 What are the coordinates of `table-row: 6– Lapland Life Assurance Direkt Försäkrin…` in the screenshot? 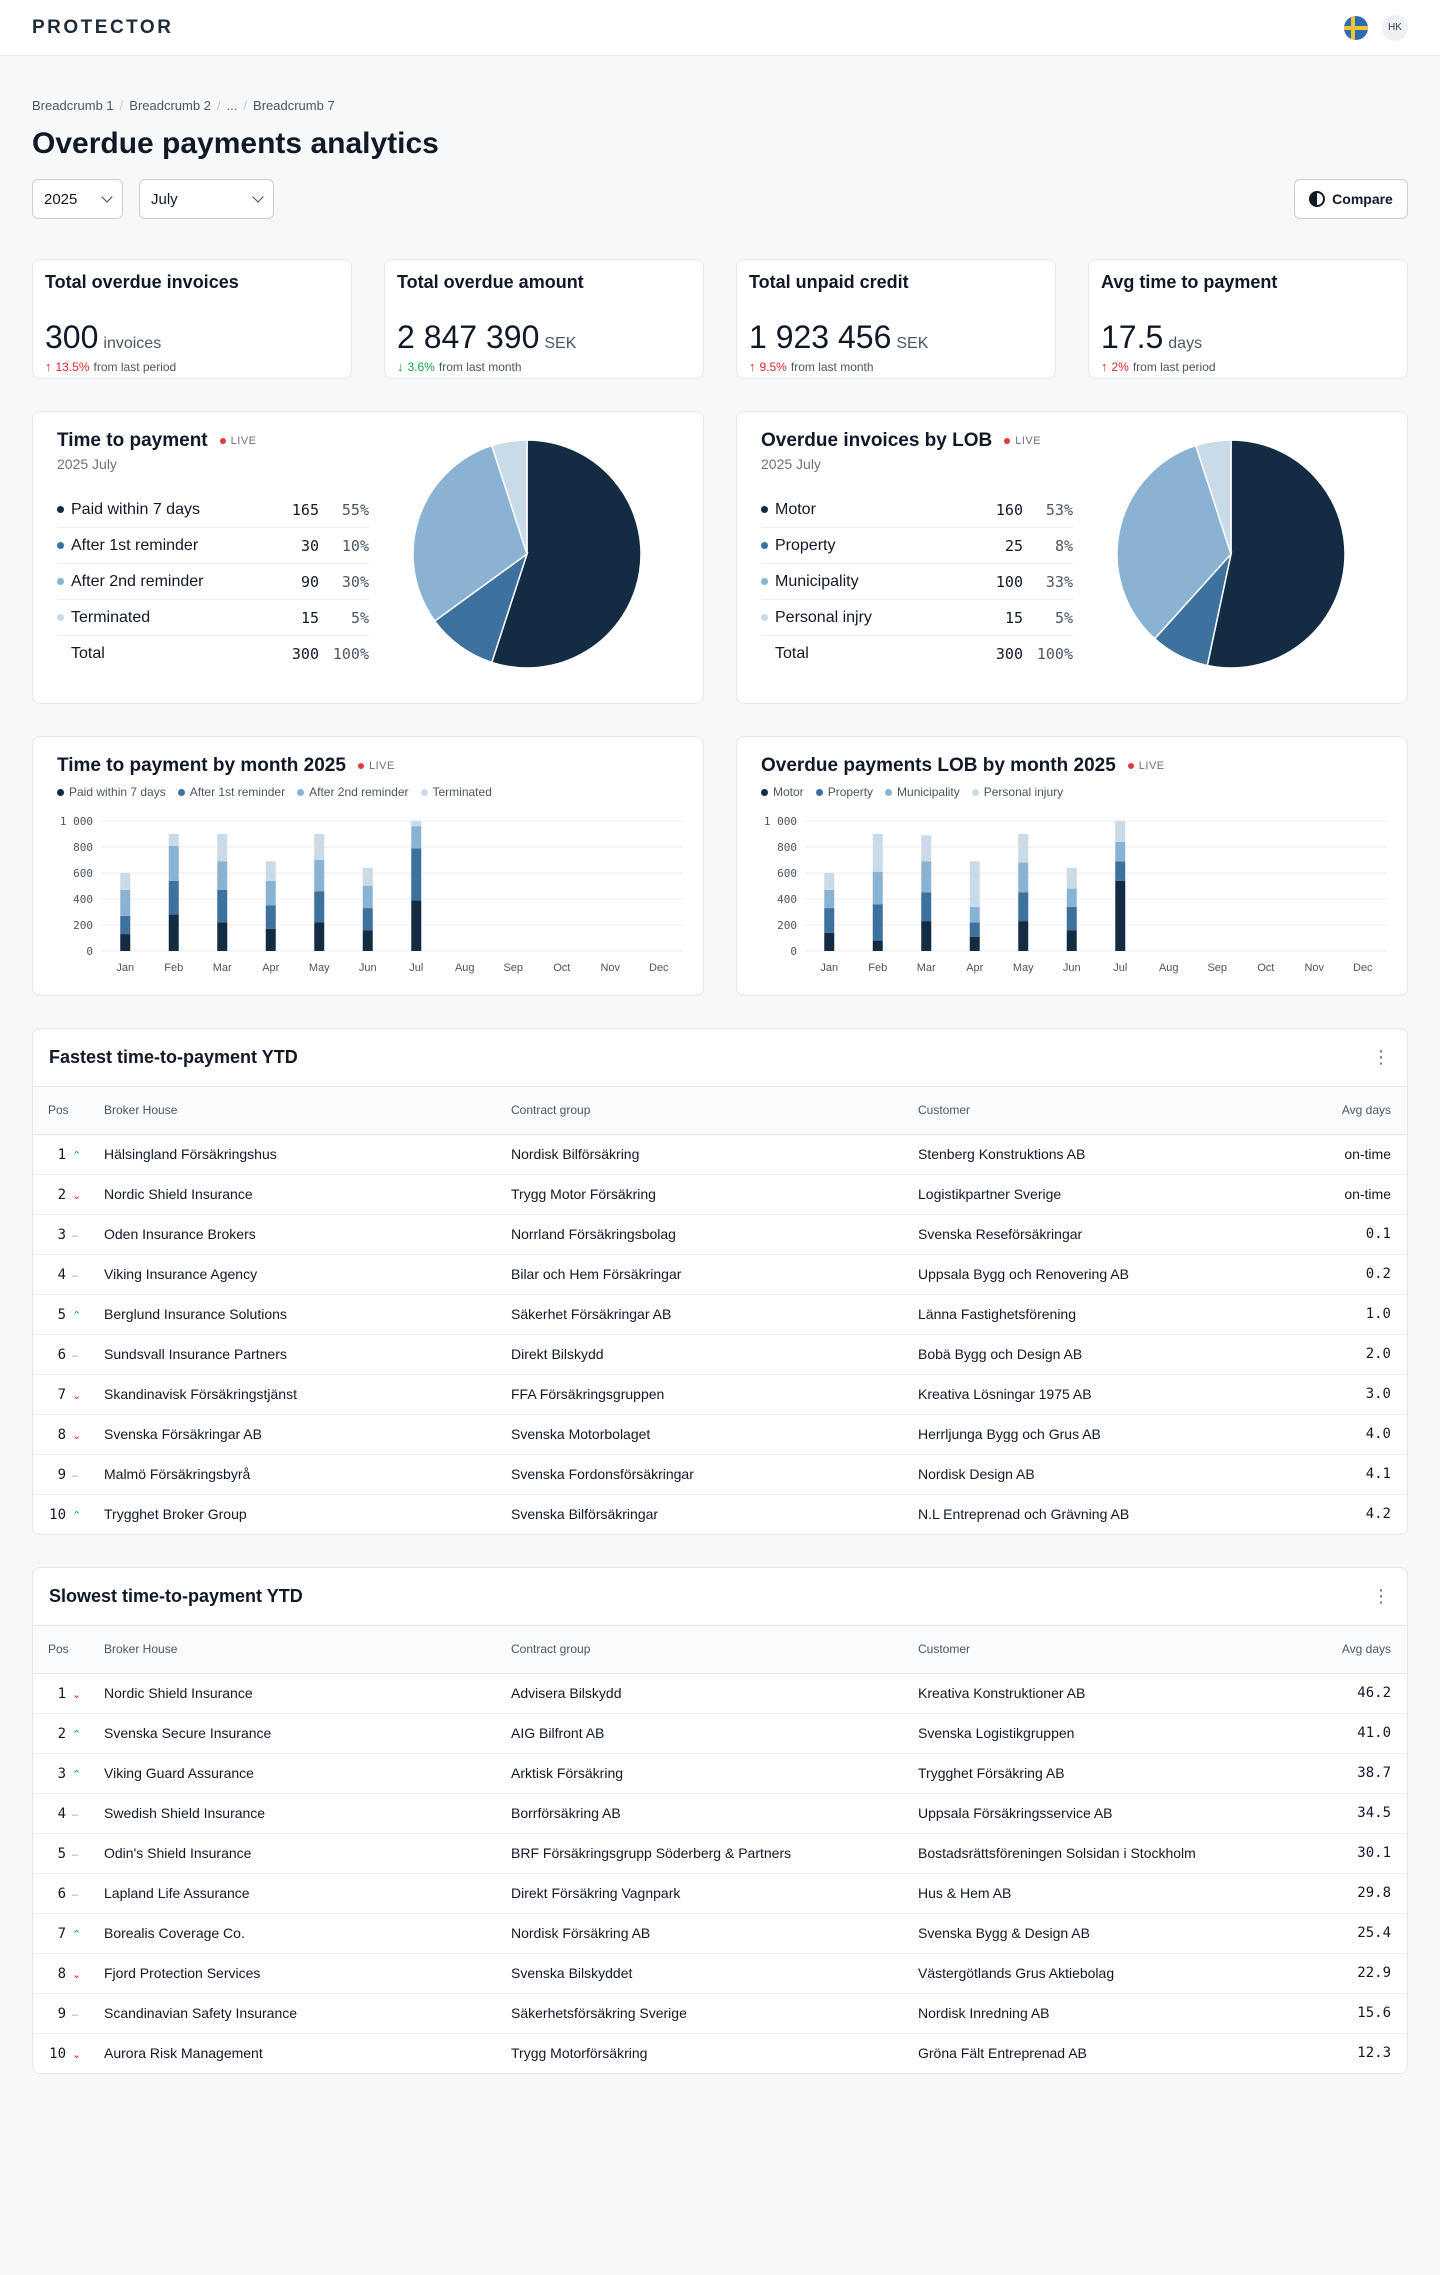 It's located at (720, 1893).